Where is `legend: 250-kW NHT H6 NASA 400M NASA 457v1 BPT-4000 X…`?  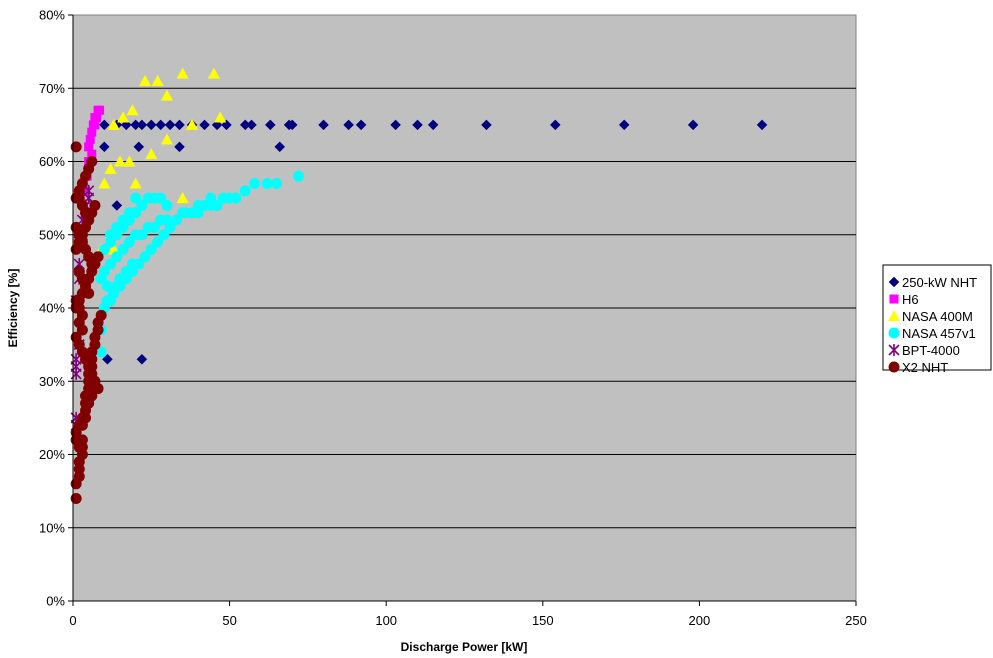 legend: 250-kW NHT H6 NASA 400M NASA 457v1 BPT-4000 X… is located at coordinates (937, 319).